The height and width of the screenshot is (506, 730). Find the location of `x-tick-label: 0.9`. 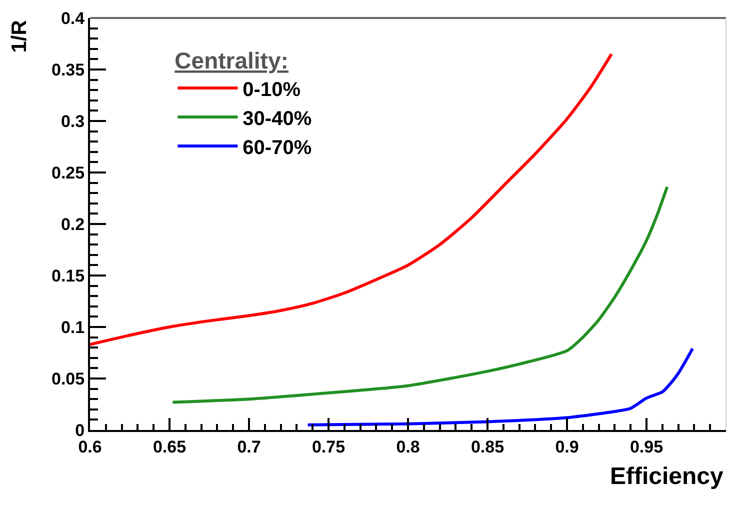

x-tick-label: 0.9 is located at coordinates (567, 446).